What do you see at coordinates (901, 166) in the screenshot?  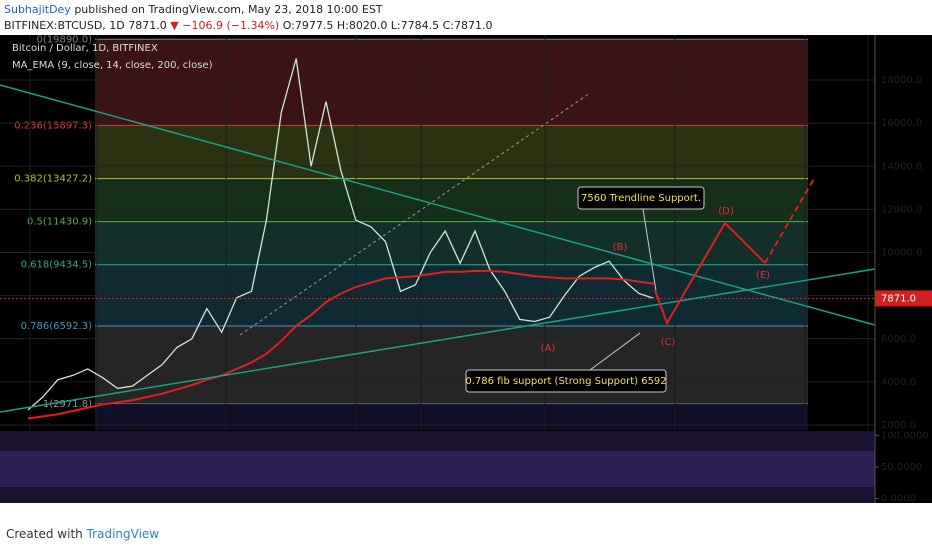 I see `y-tick-label: 14000.0` at bounding box center [901, 166].